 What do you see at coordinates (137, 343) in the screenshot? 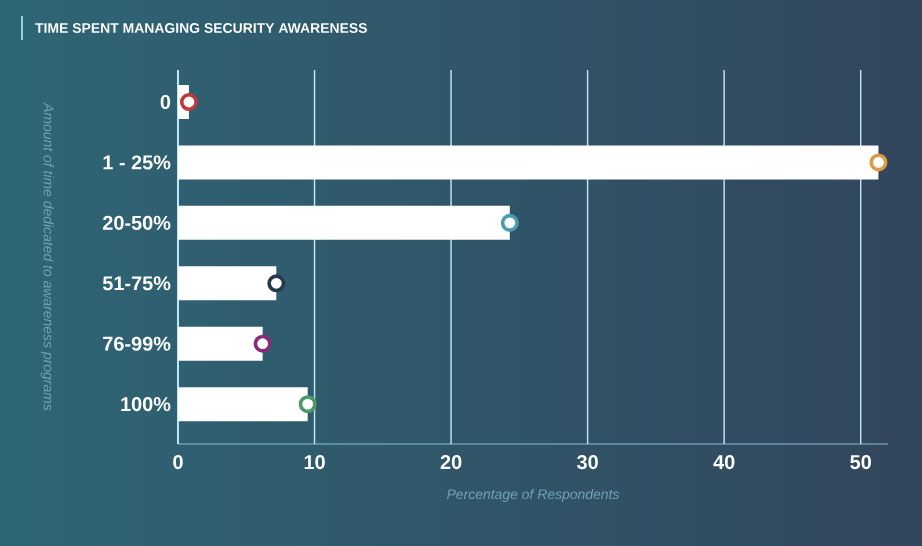
I see `y-tick-label: 76-99%` at bounding box center [137, 343].